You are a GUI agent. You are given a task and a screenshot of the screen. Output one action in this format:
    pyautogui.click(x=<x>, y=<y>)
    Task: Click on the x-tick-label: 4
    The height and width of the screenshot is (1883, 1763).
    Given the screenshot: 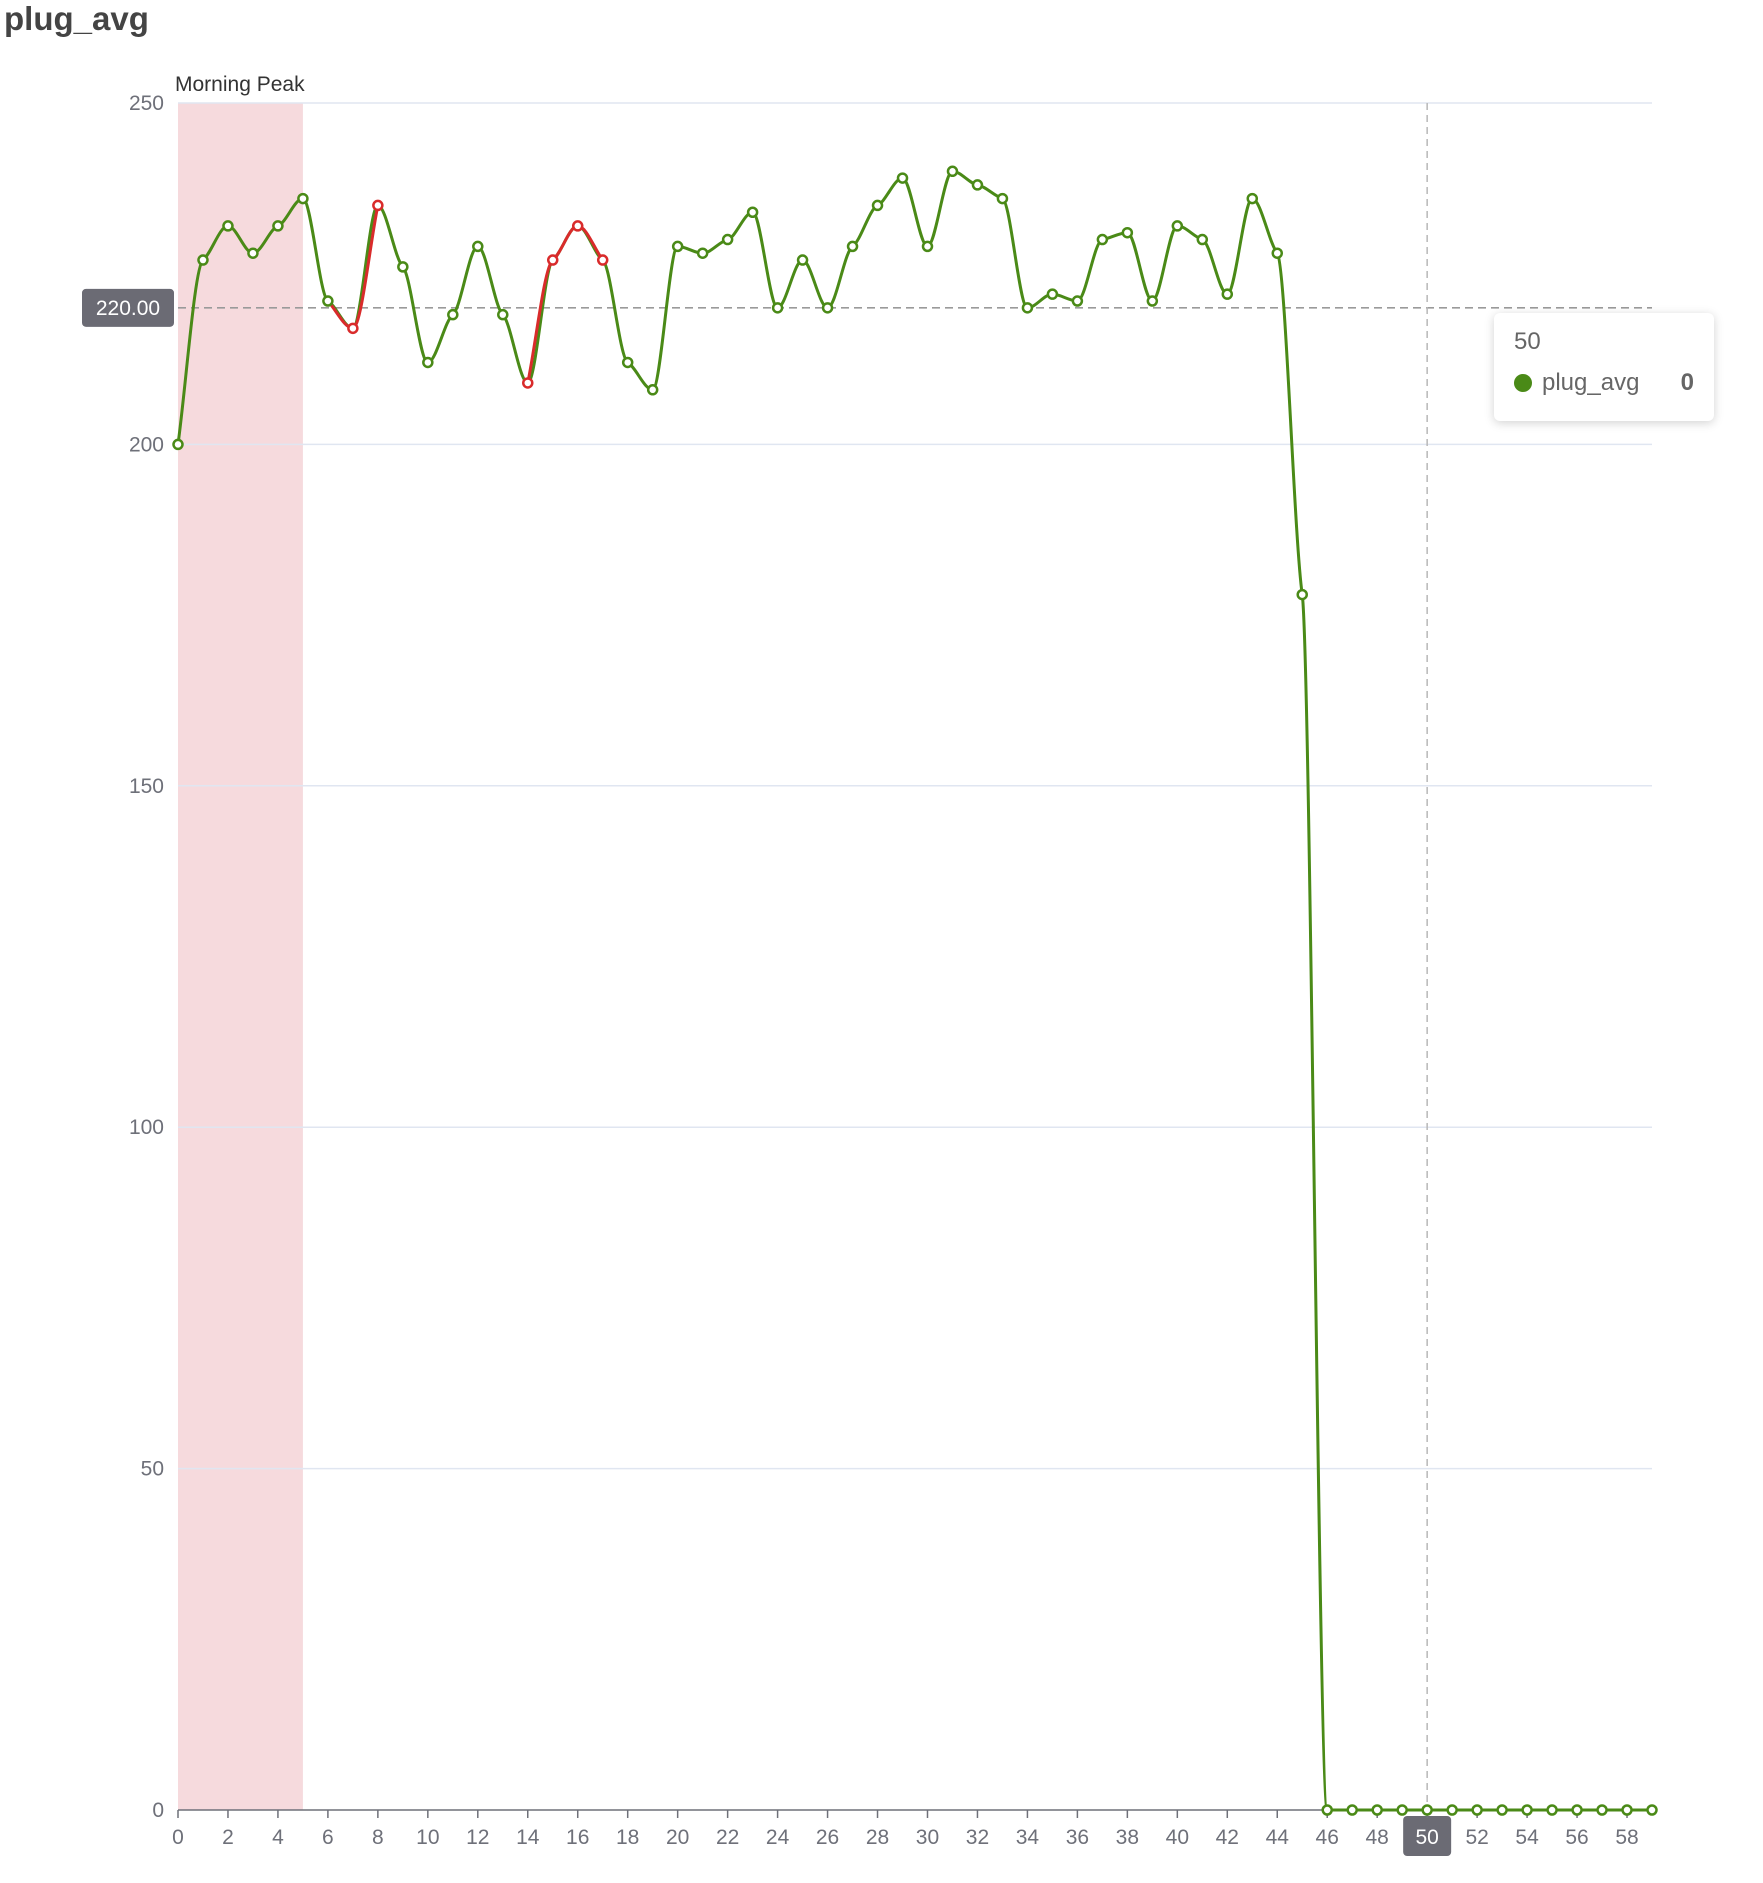 What is the action you would take?
    pyautogui.click(x=278, y=1837)
    